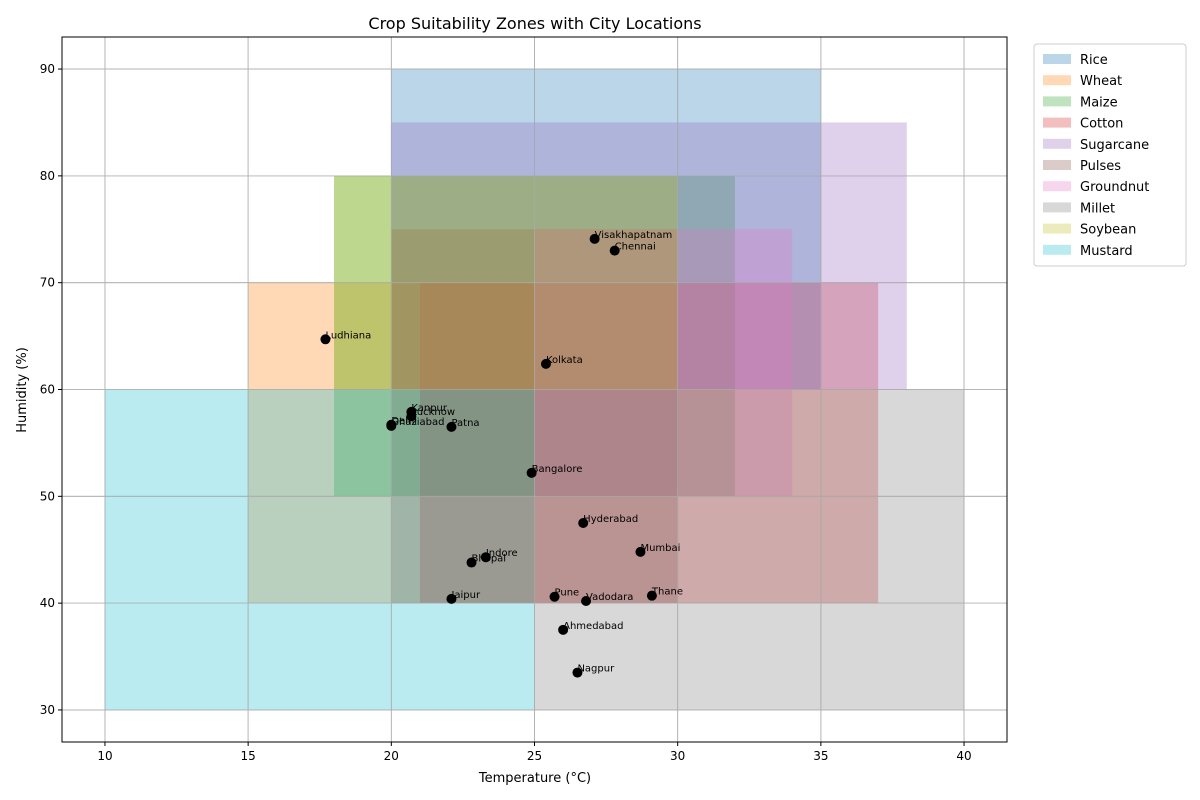  What do you see at coordinates (465, 423) in the screenshot?
I see `city-label: Patna` at bounding box center [465, 423].